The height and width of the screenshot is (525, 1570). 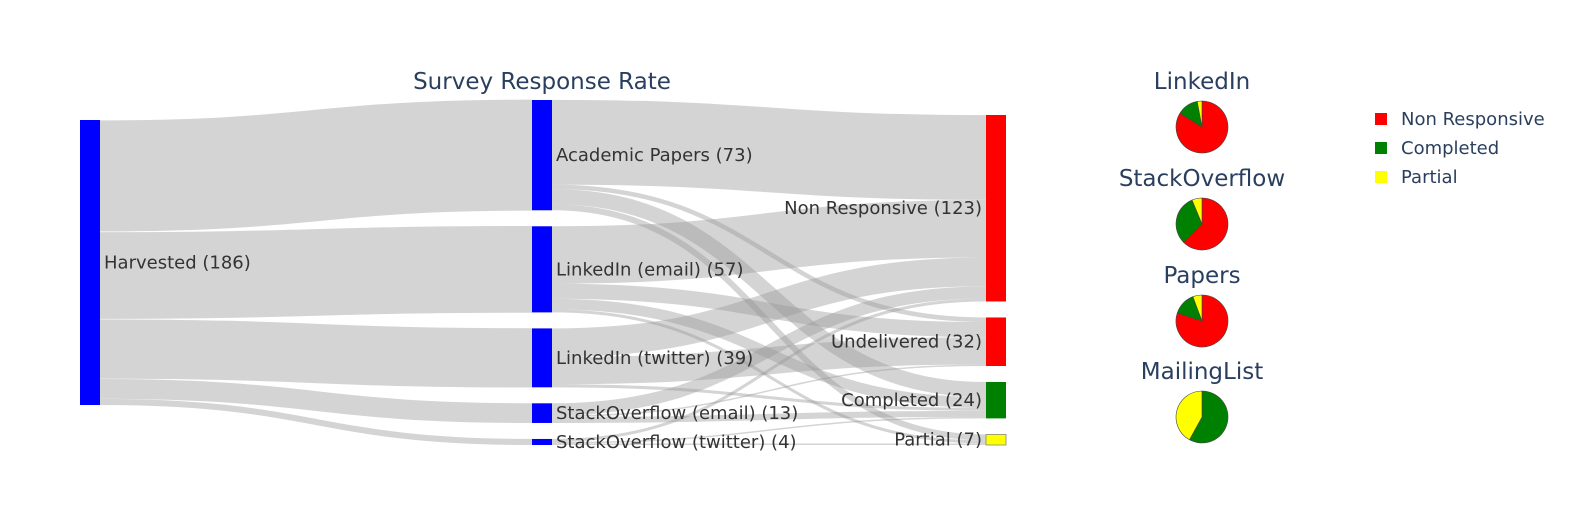 I want to click on pie-slice-linkedin-partial, so click(x=1199, y=114).